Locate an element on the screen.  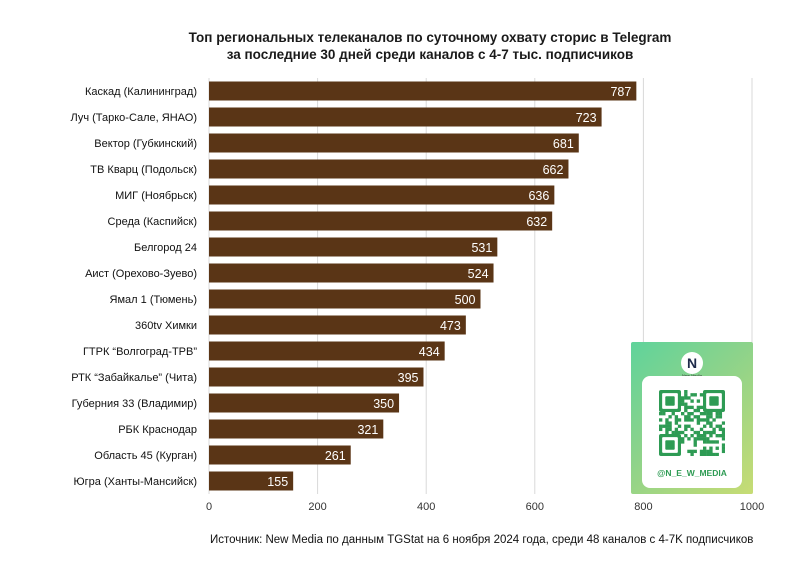
x-tick-label: 1000 is located at coordinates (752, 507).